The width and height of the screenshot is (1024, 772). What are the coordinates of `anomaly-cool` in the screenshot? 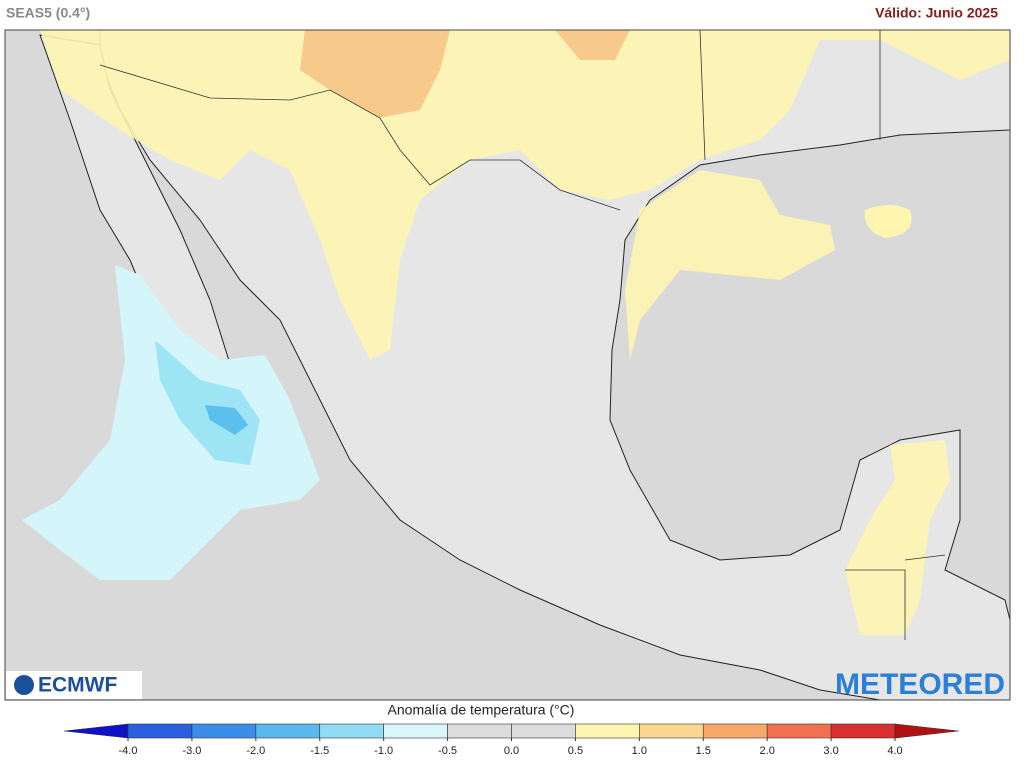 It's located at (171, 422).